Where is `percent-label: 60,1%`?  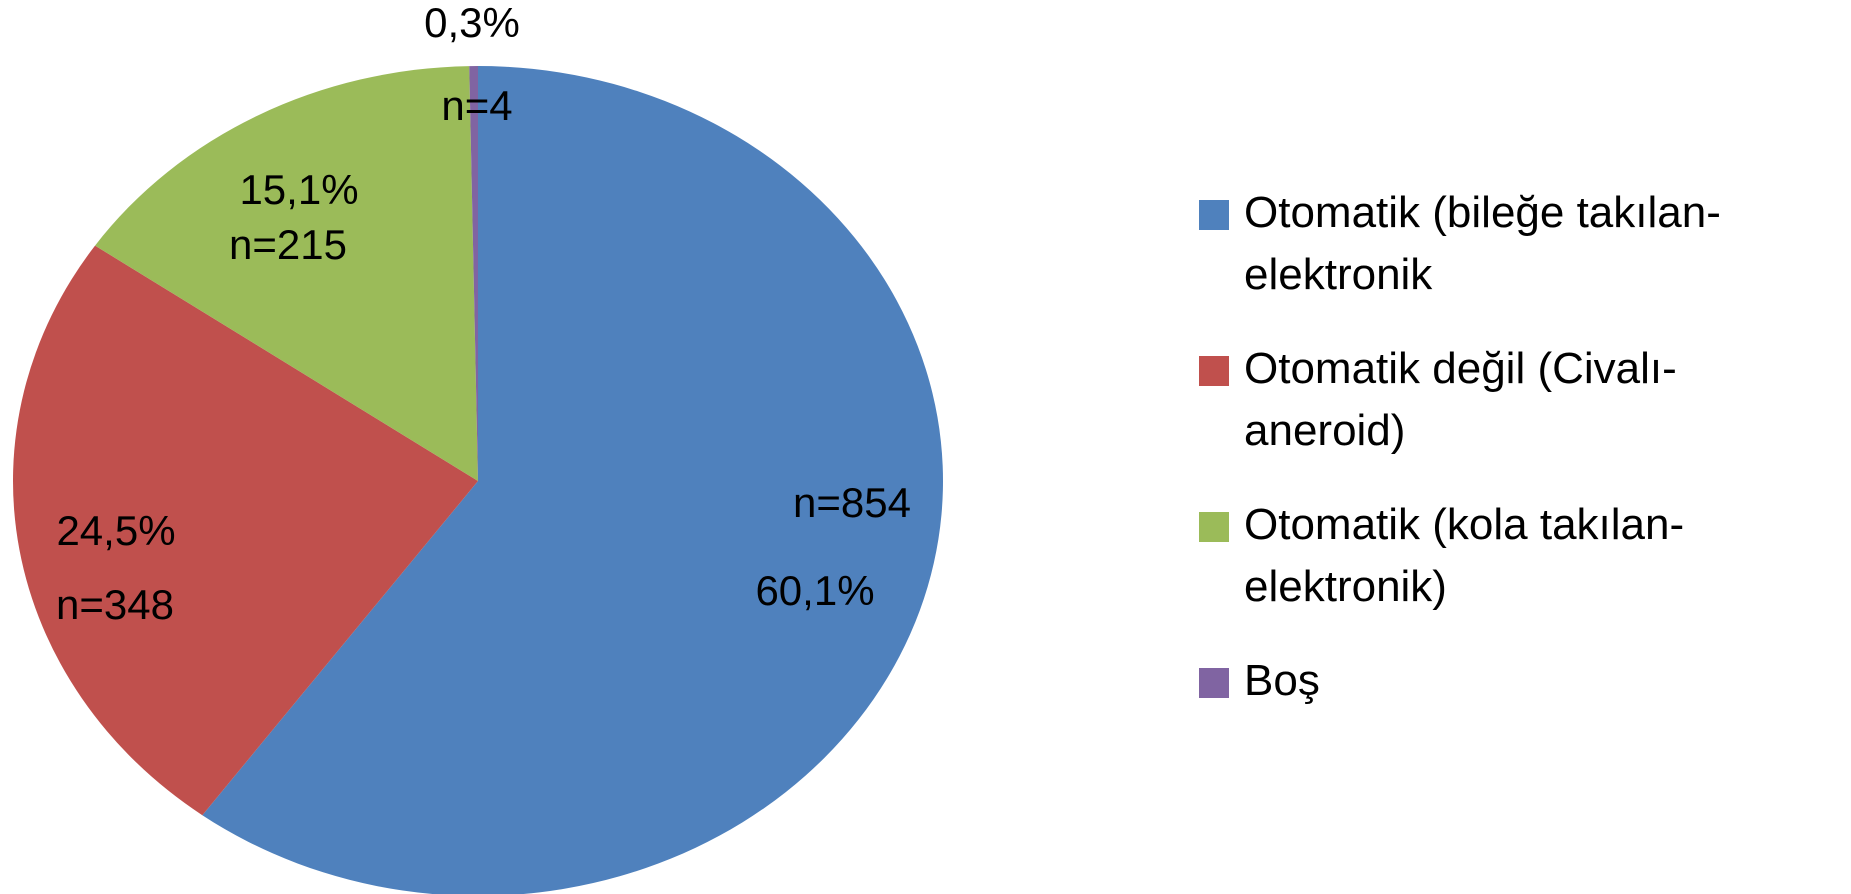 percent-label: 60,1% is located at coordinates (814, 590).